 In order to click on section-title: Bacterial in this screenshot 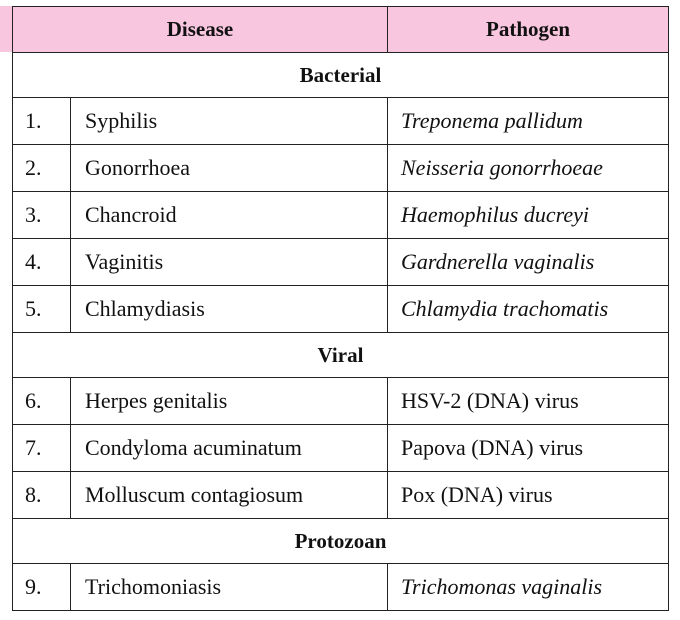, I will do `click(340, 75)`.